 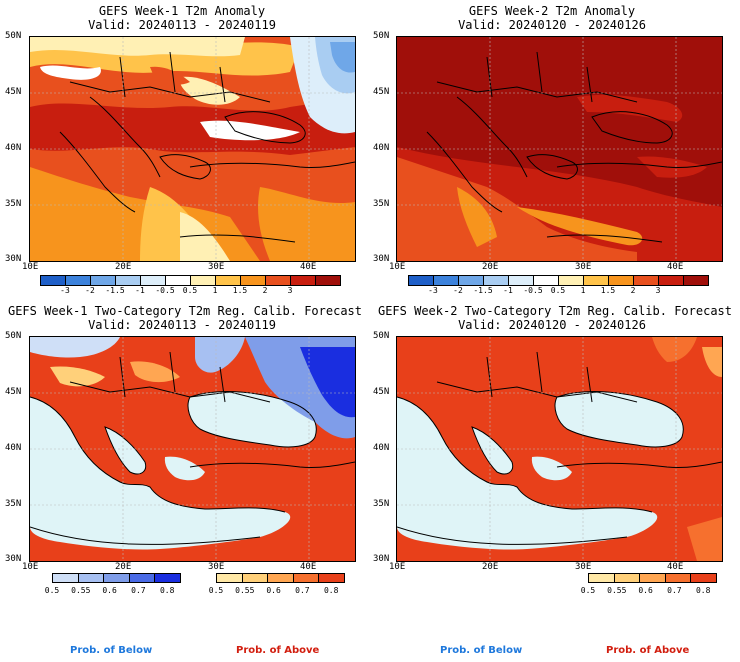 What do you see at coordinates (215, 290) in the screenshot?
I see `colorbar-label: 1` at bounding box center [215, 290].